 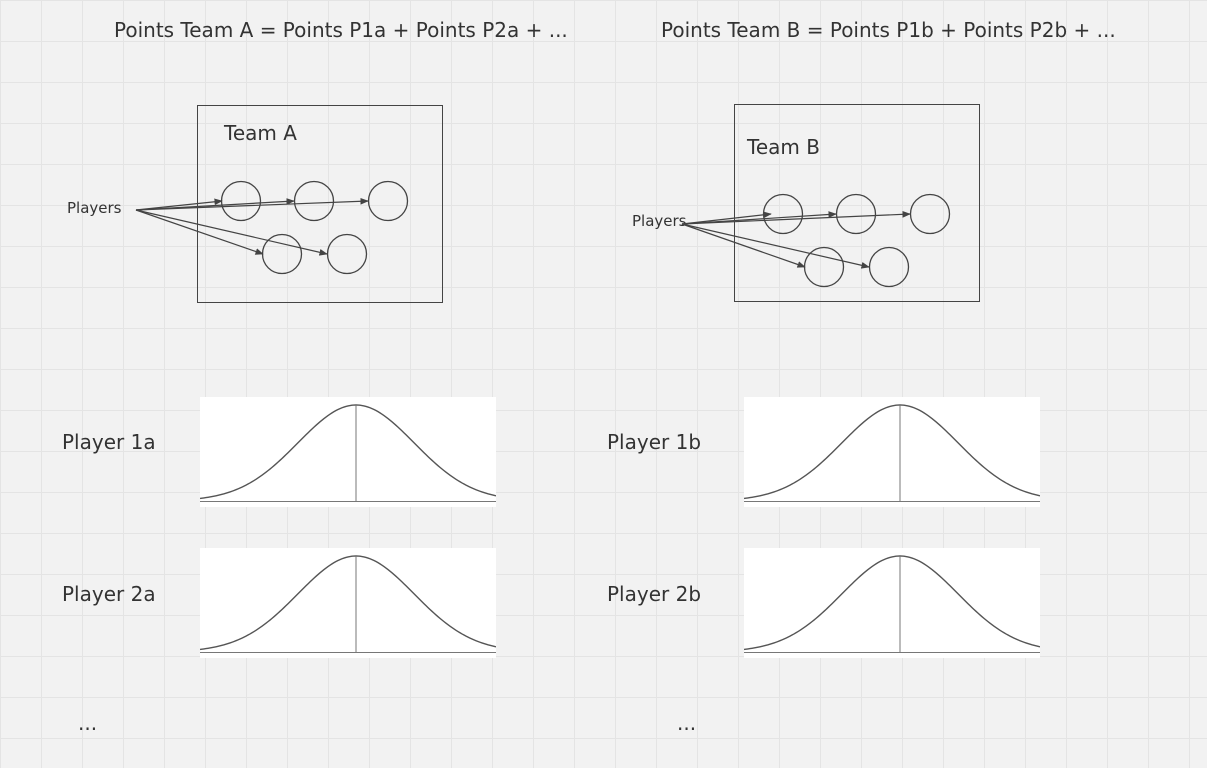 I want to click on player-1a-label: Player 1a, so click(x=109, y=442).